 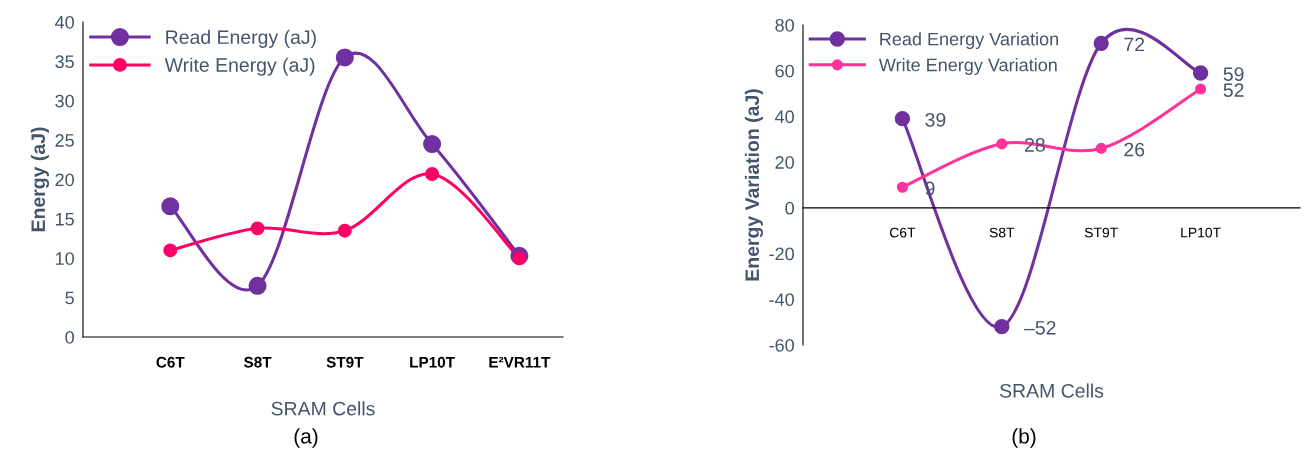 I want to click on y-tick-label: 30, so click(x=64, y=101).